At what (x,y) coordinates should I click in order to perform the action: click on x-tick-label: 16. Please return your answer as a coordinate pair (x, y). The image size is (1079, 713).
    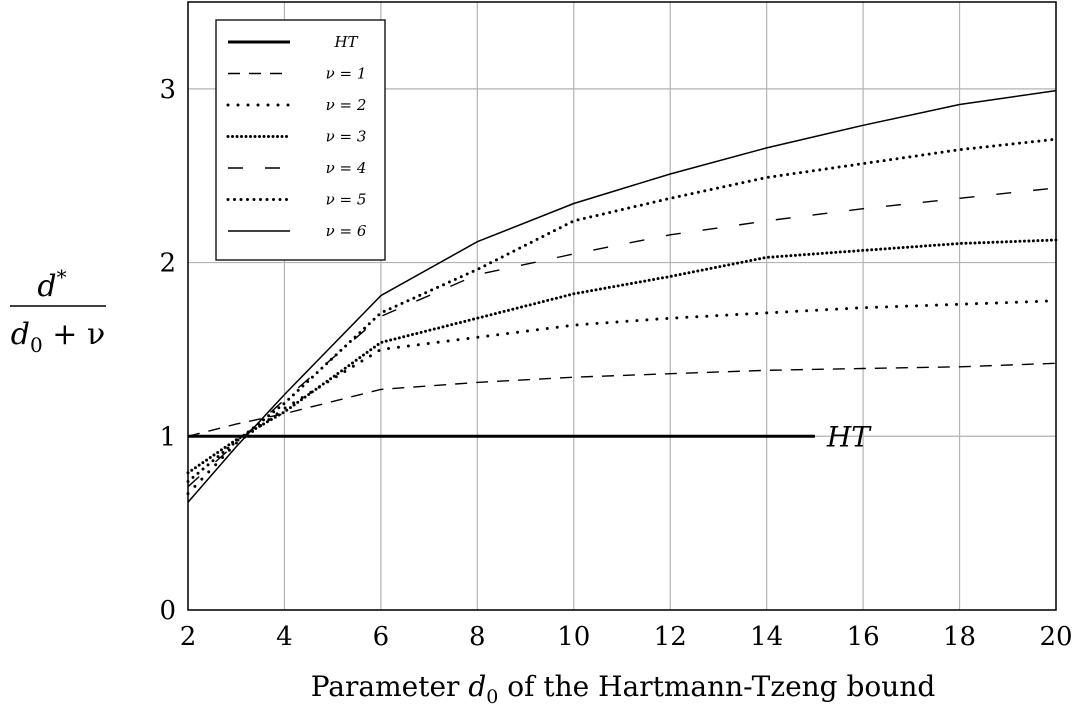
    Looking at the image, I should click on (863, 637).